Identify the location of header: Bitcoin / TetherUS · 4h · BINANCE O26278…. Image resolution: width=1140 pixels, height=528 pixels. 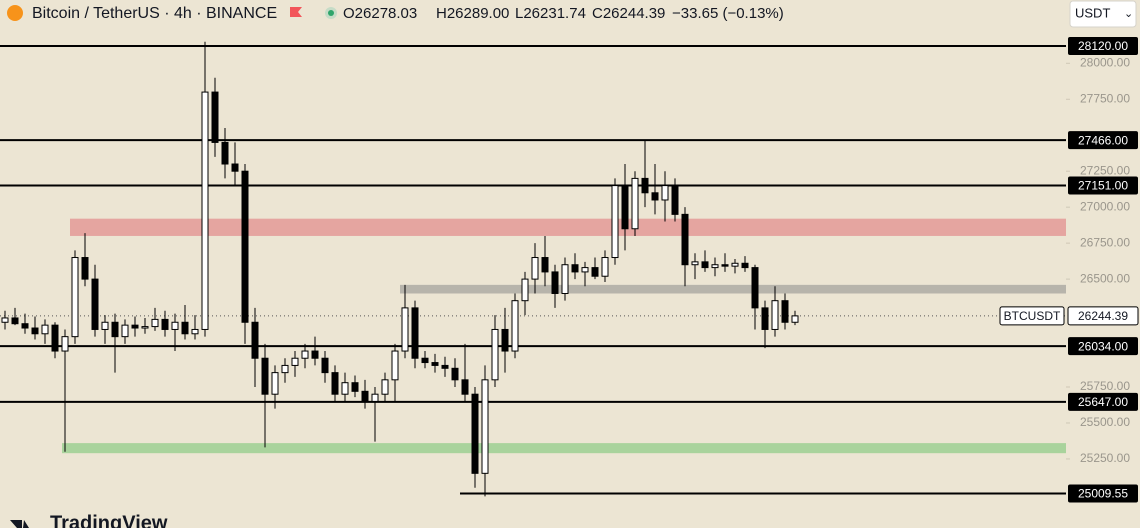
(572, 14).